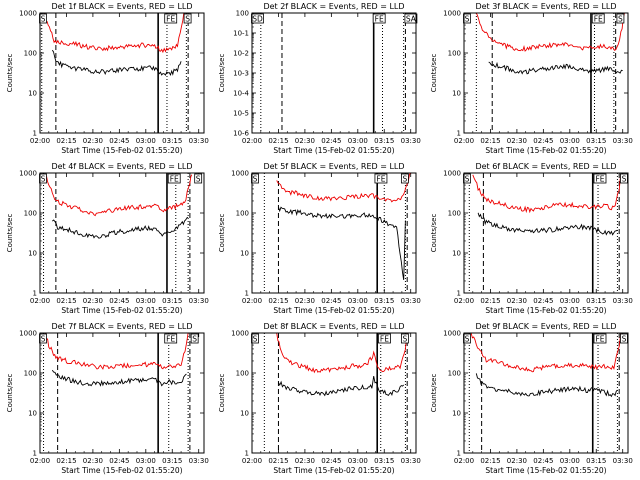 Image resolution: width=640 pixels, height=480 pixels. Describe the element at coordinates (358, 461) in the screenshot. I see `x-tick-label: 03:00` at that location.